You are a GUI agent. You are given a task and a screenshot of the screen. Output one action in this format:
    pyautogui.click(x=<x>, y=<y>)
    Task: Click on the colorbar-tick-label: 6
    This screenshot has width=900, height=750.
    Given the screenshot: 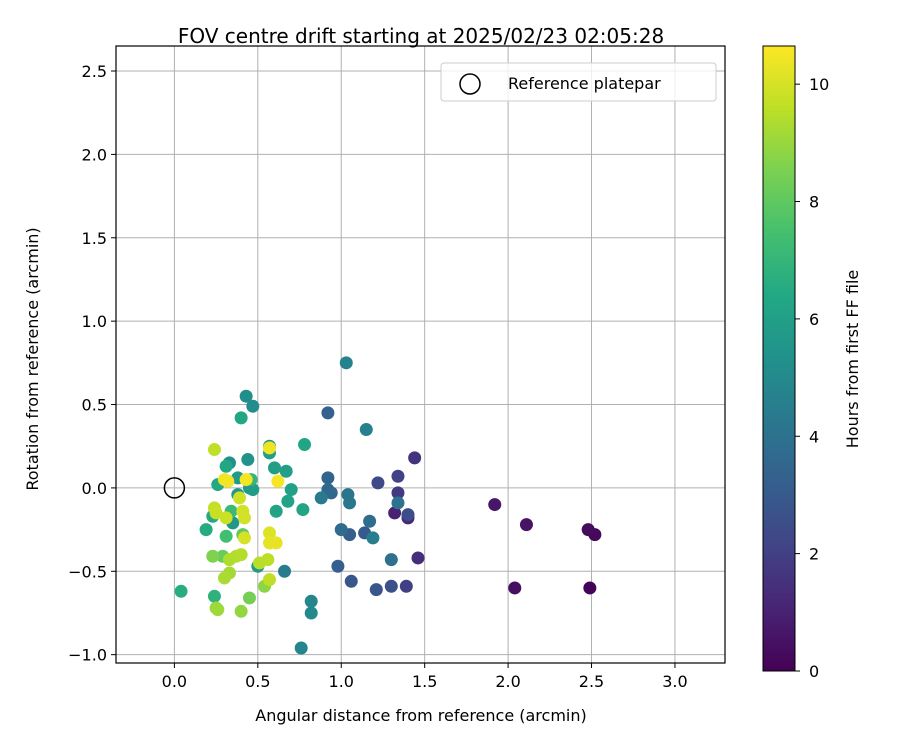 What is the action you would take?
    pyautogui.click(x=814, y=319)
    